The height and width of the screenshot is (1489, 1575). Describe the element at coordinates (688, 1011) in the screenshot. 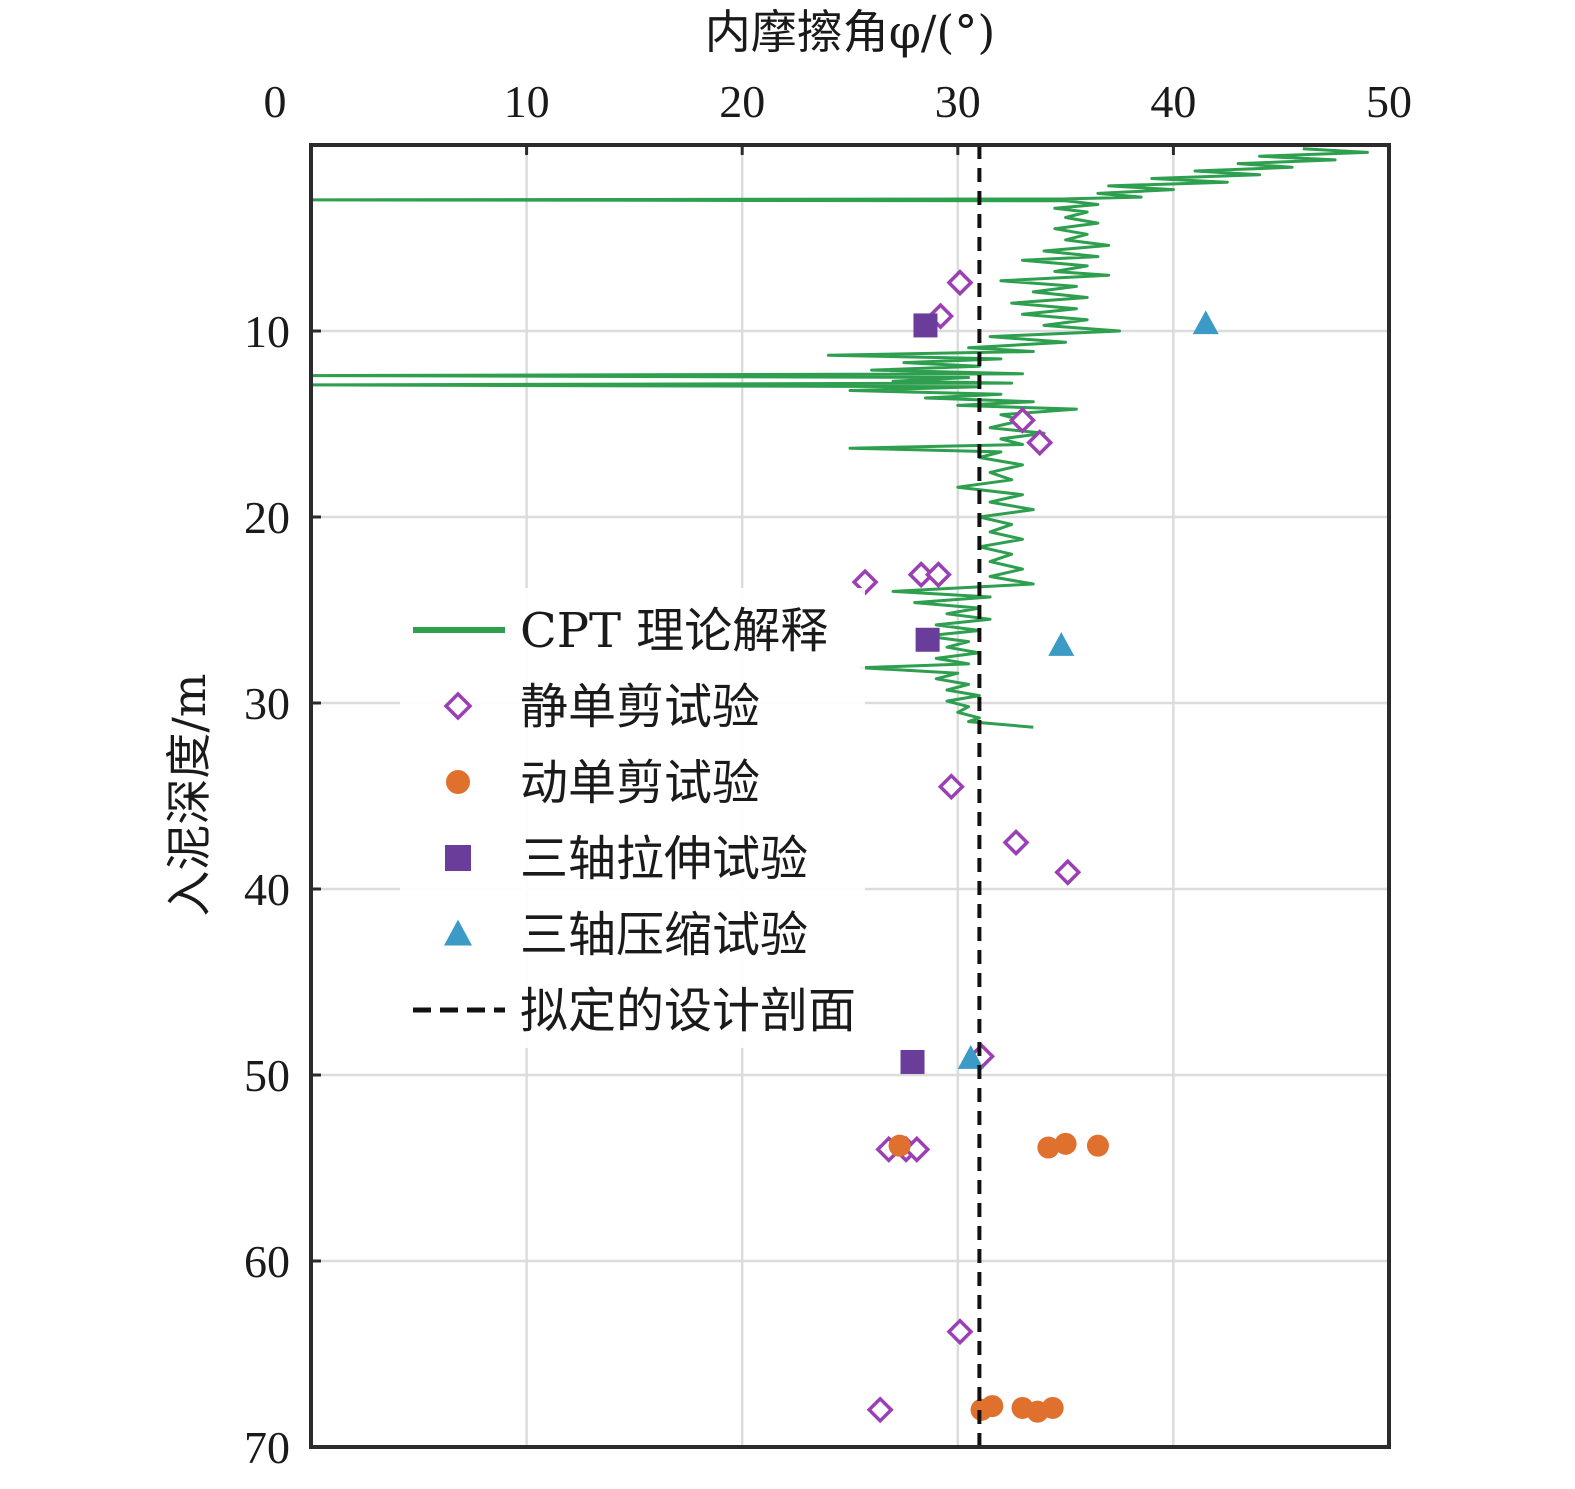

I see `legend-label: 拟定的设计剖面` at that location.